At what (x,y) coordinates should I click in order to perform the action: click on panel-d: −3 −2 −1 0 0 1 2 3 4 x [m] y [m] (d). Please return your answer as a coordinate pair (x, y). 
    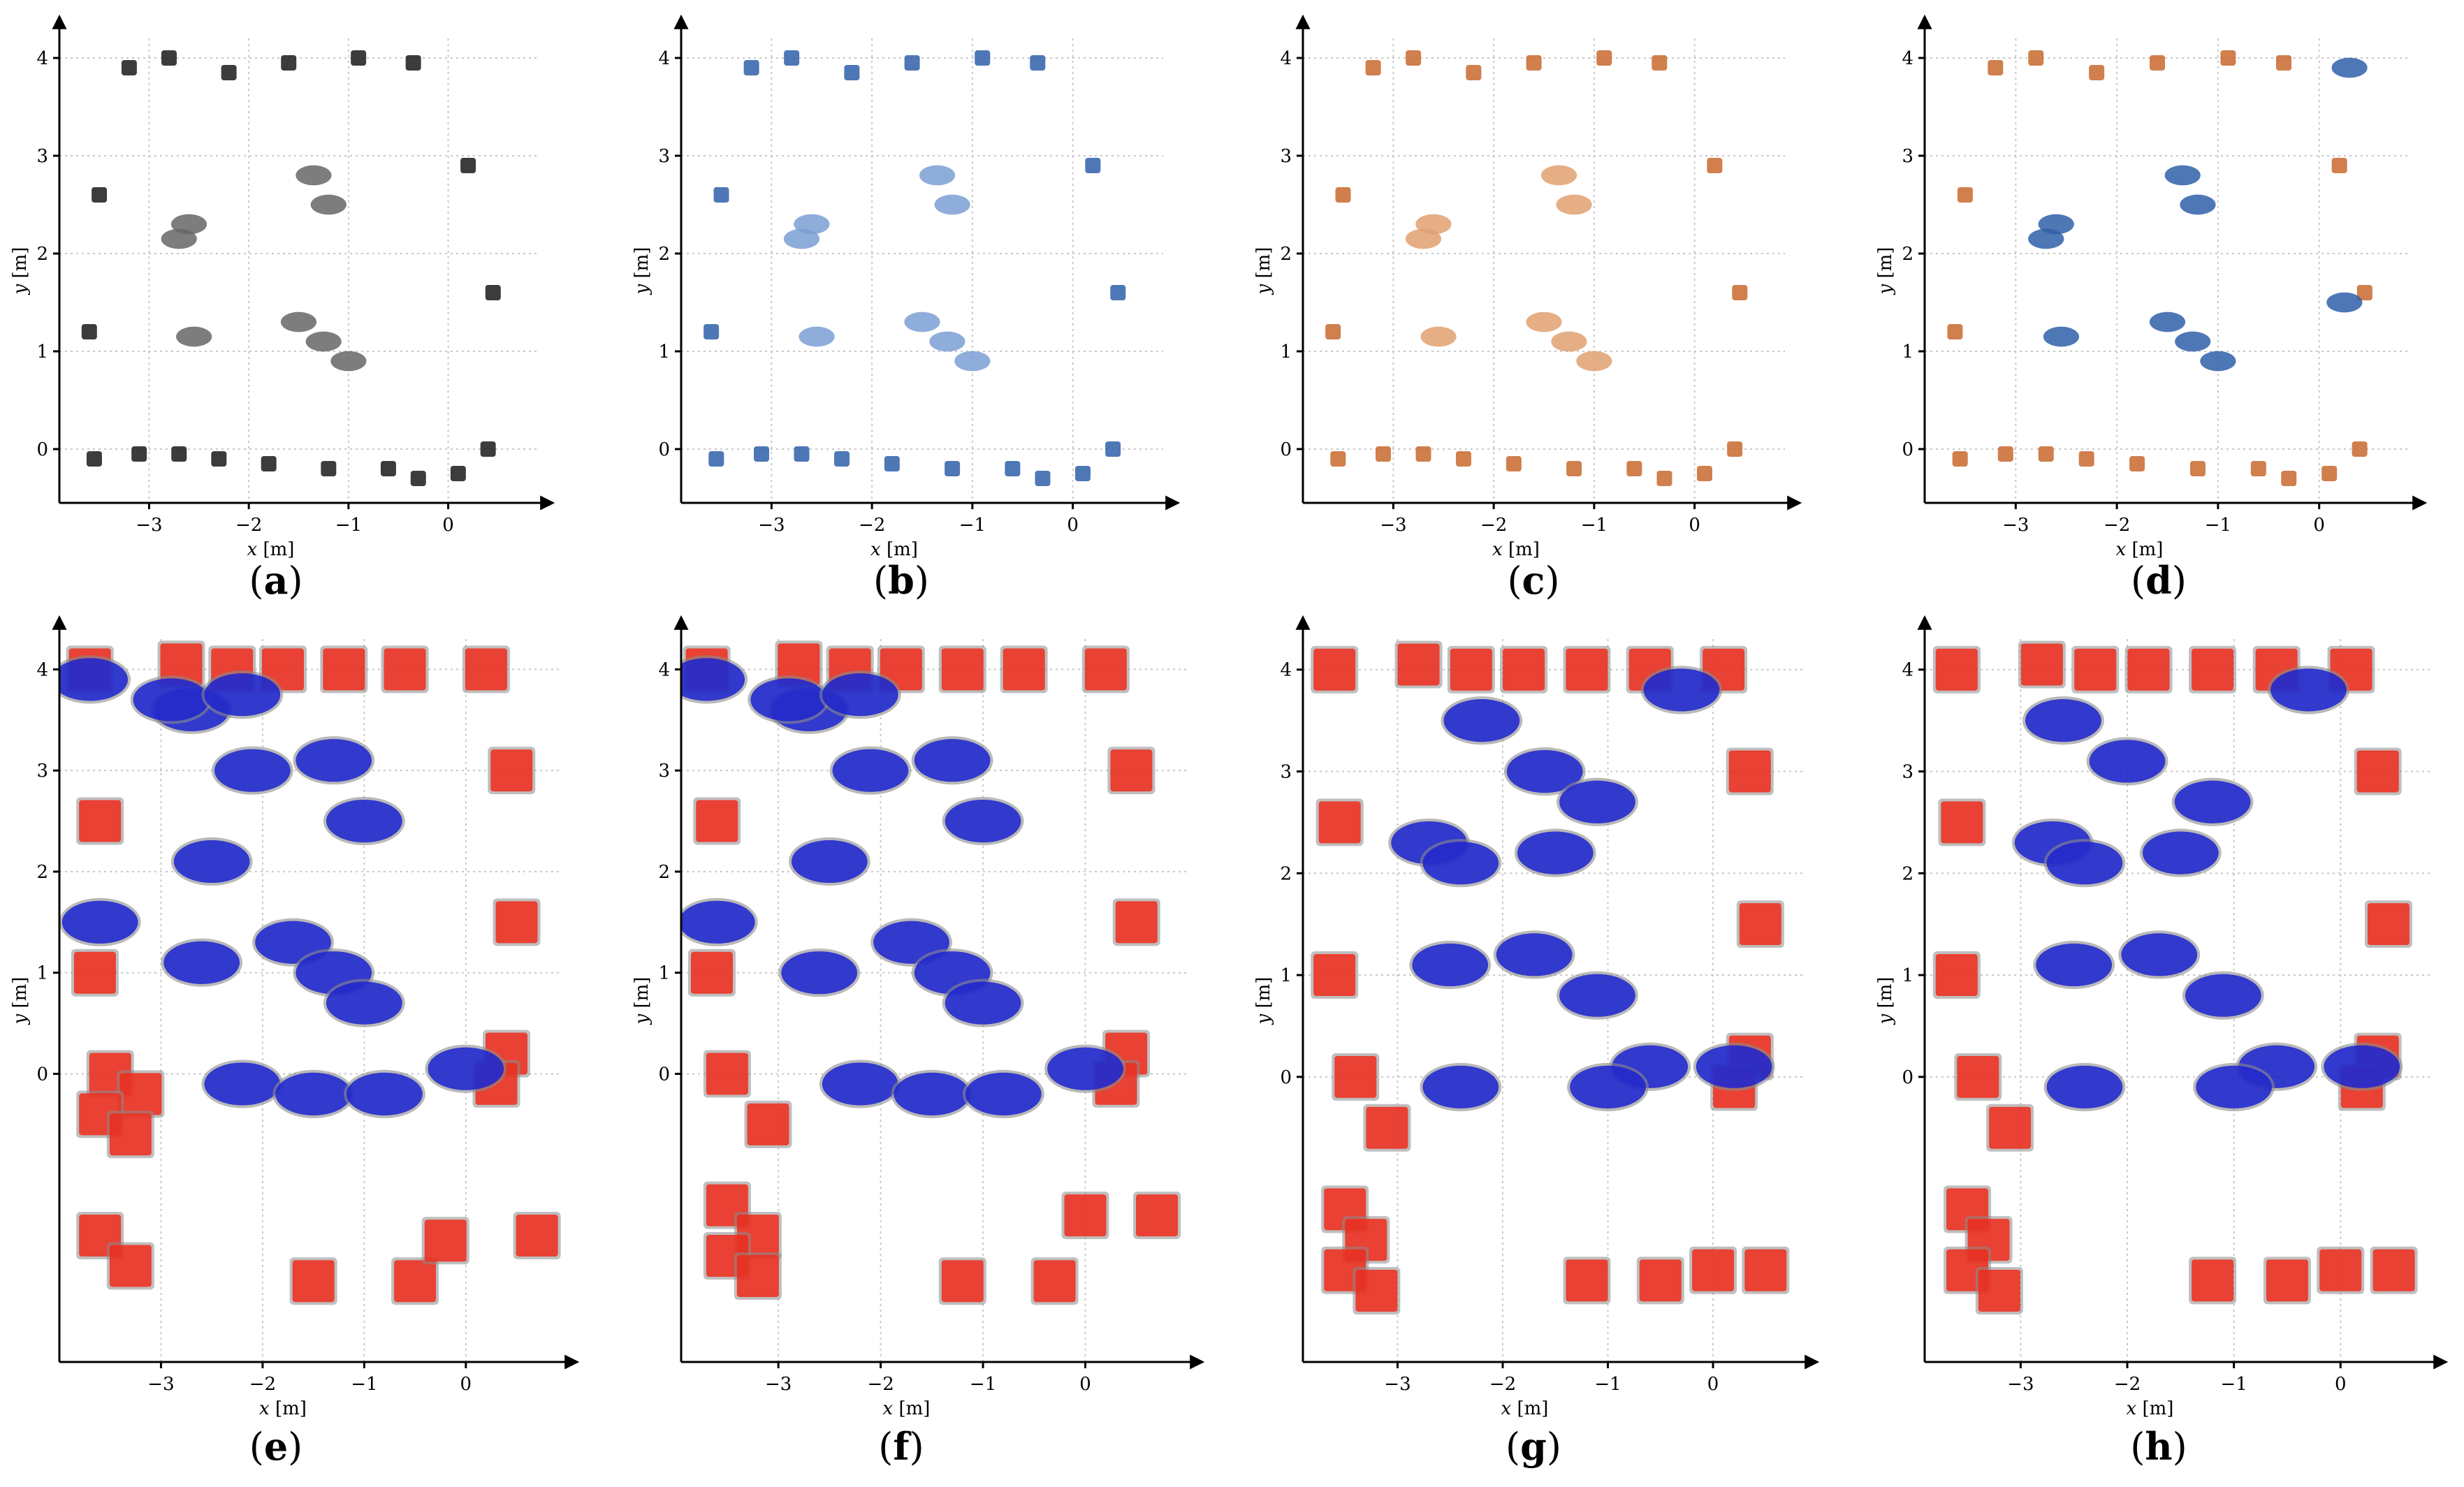
    Looking at the image, I should click on (2151, 308).